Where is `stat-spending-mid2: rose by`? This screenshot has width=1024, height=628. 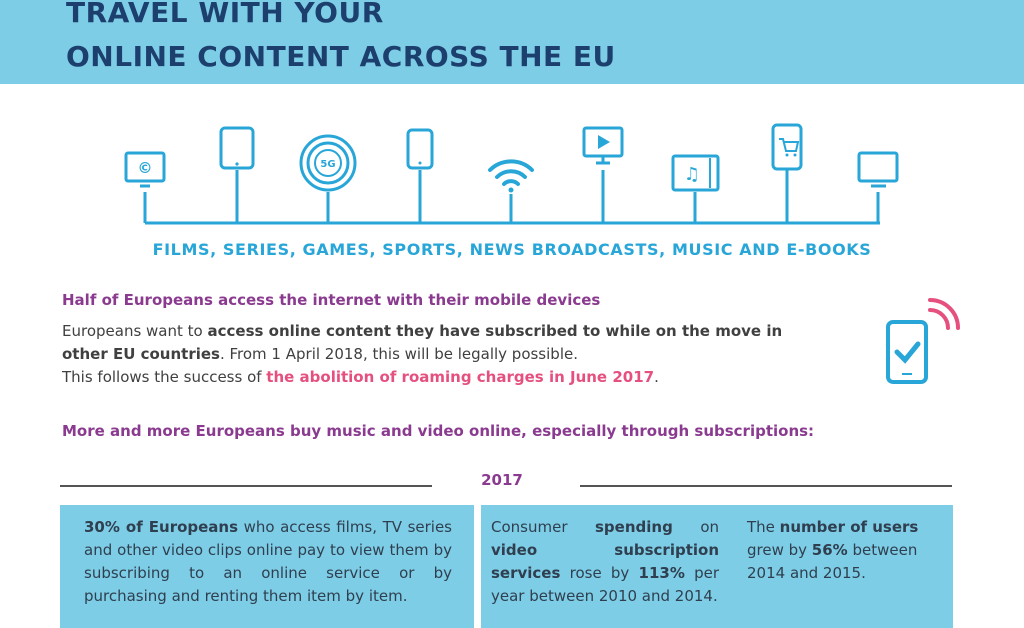
stat-spending-mid2: rose by is located at coordinates (599, 573).